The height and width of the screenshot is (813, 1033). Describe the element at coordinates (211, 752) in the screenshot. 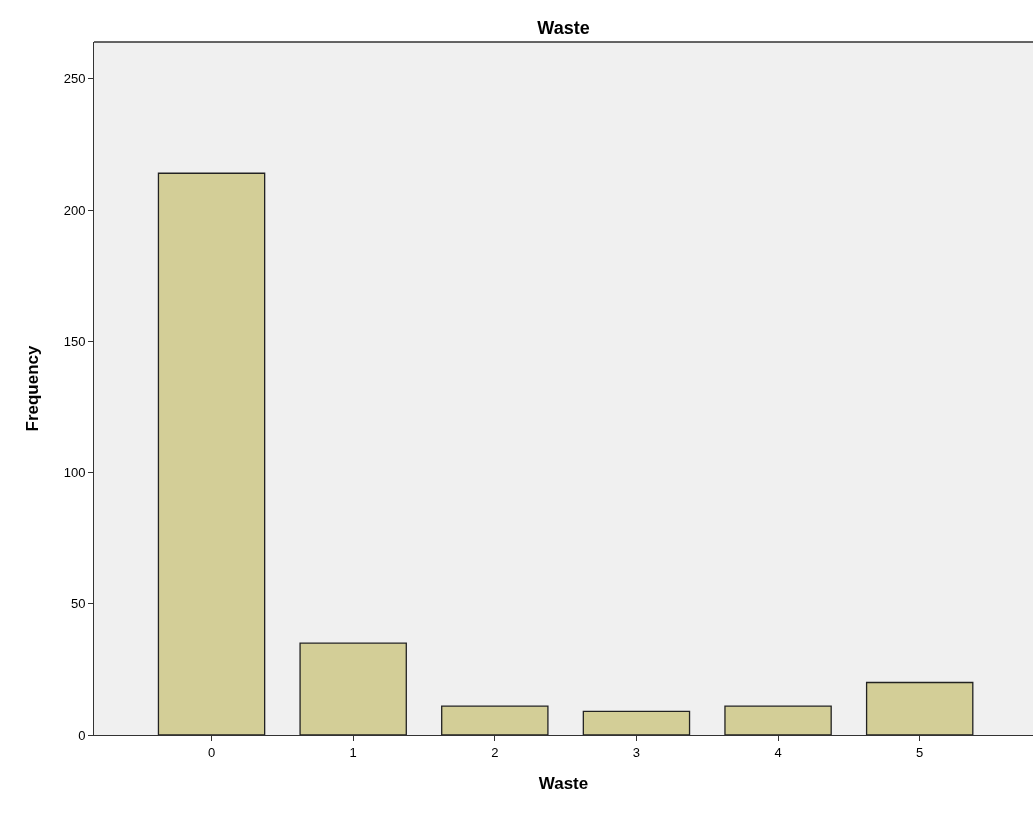

I see `x-tick-label: 0` at that location.